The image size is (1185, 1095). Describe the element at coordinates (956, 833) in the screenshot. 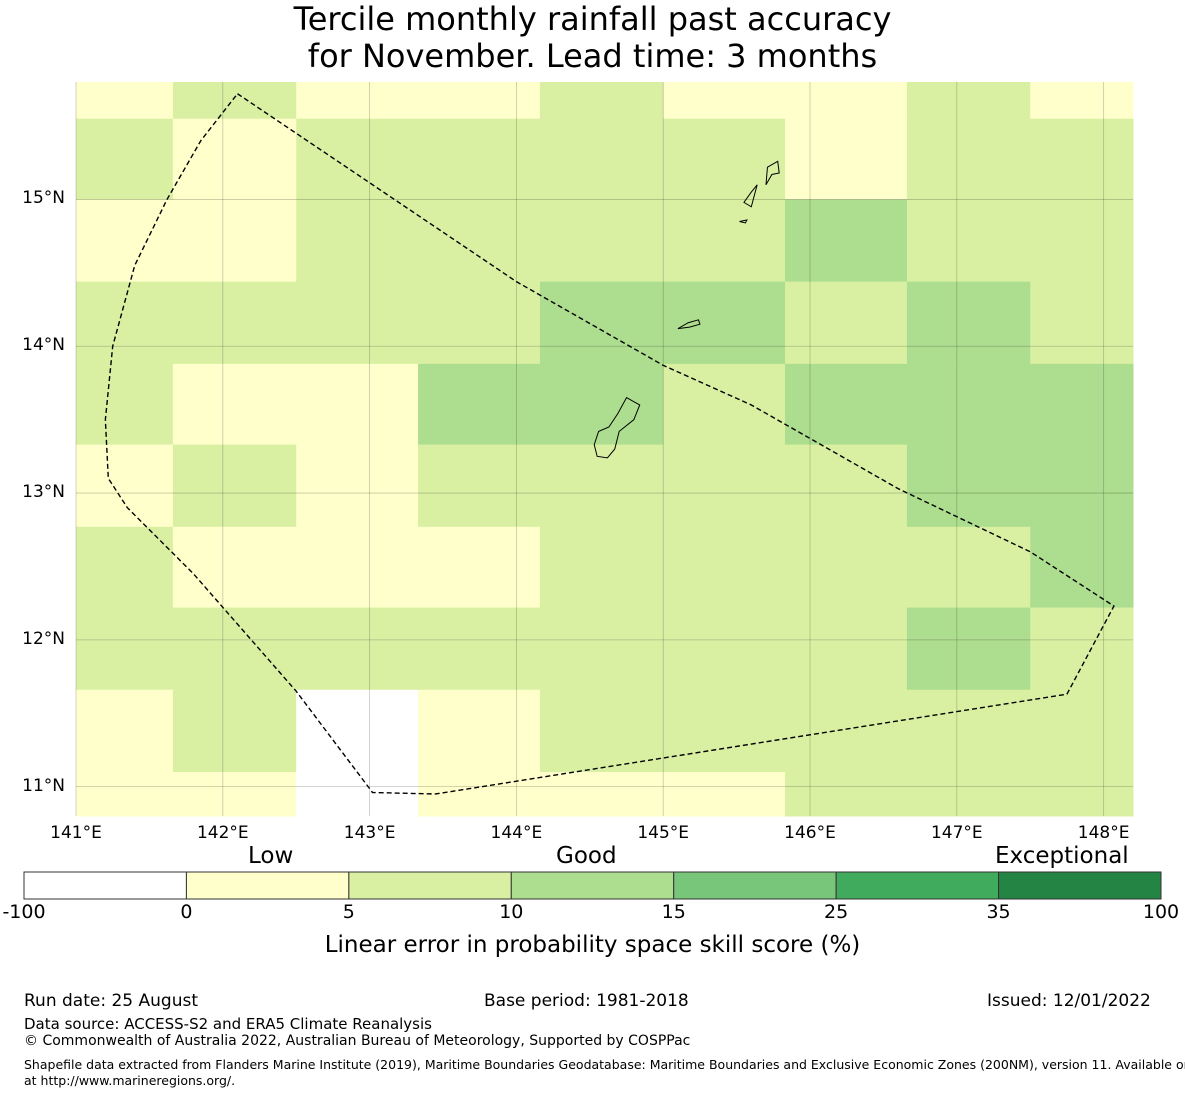

I see `longitude-tick-label: 147°E` at that location.